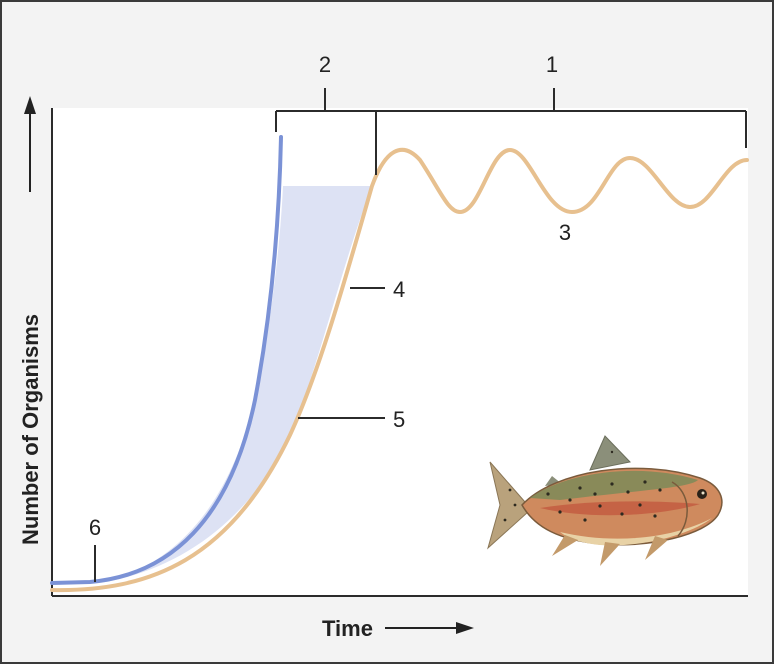 The width and height of the screenshot is (774, 664). I want to click on x-axis-title: Time, so click(347, 628).